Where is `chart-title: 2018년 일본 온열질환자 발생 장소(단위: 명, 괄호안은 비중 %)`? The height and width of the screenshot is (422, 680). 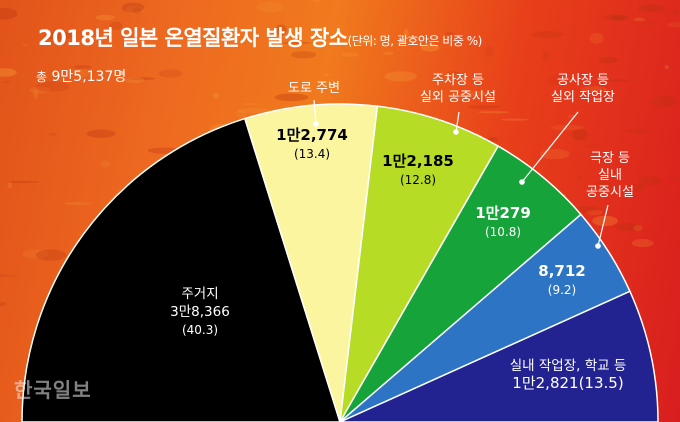 chart-title: 2018년 일본 온열질환자 발생 장소(단위: 명, 괄호안은 비중 %) is located at coordinates (260, 37).